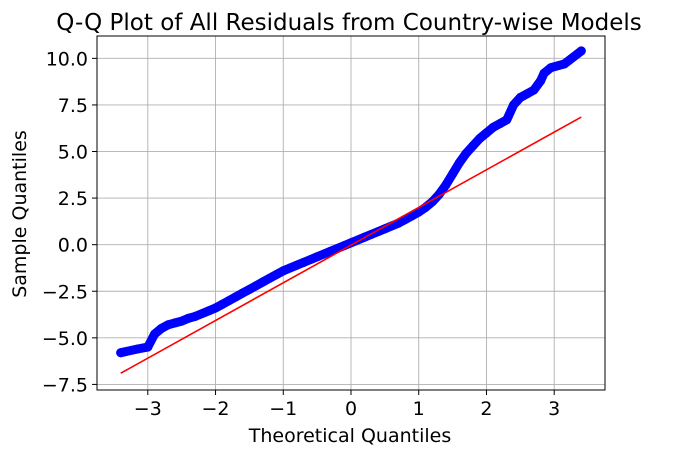  I want to click on x-tick-label: −2, so click(216, 409).